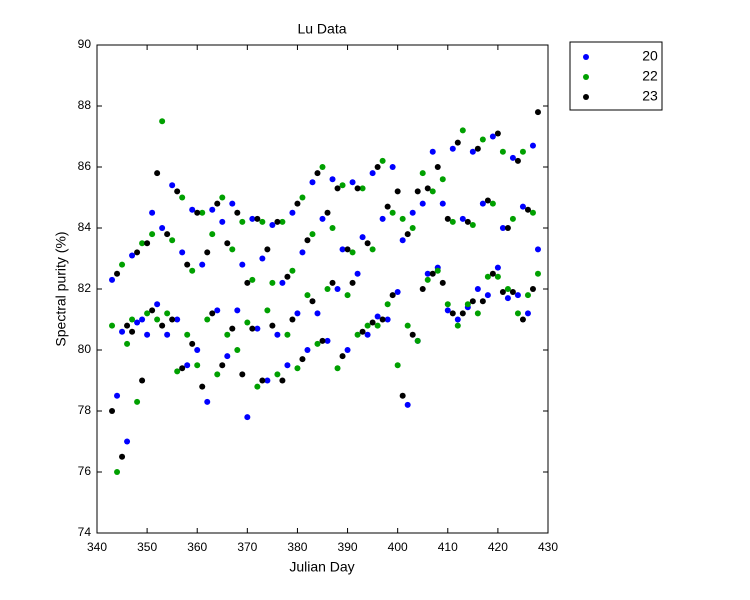 This screenshot has width=750, height=600. What do you see at coordinates (85, 227) in the screenshot?
I see `y-tick-label: 84` at bounding box center [85, 227].